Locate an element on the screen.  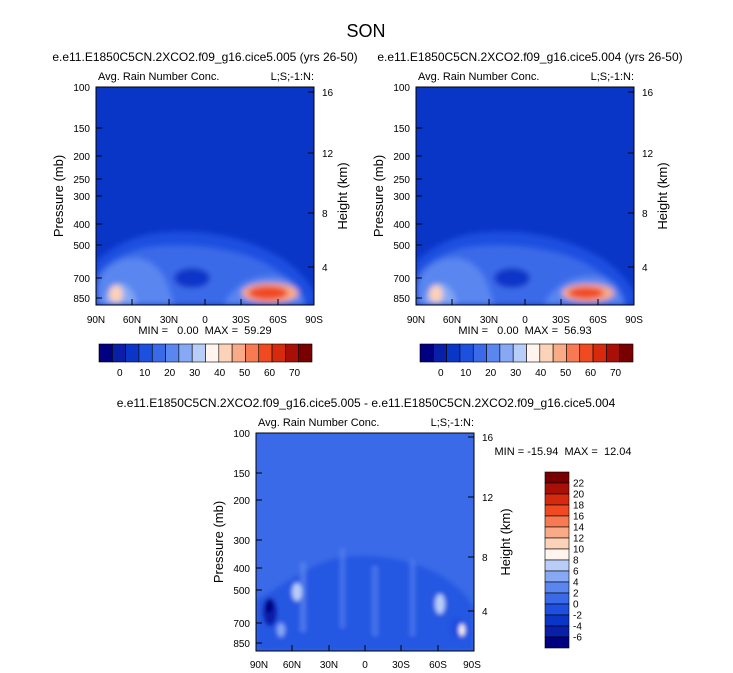
height-tick-label: 4 is located at coordinates (325, 268).